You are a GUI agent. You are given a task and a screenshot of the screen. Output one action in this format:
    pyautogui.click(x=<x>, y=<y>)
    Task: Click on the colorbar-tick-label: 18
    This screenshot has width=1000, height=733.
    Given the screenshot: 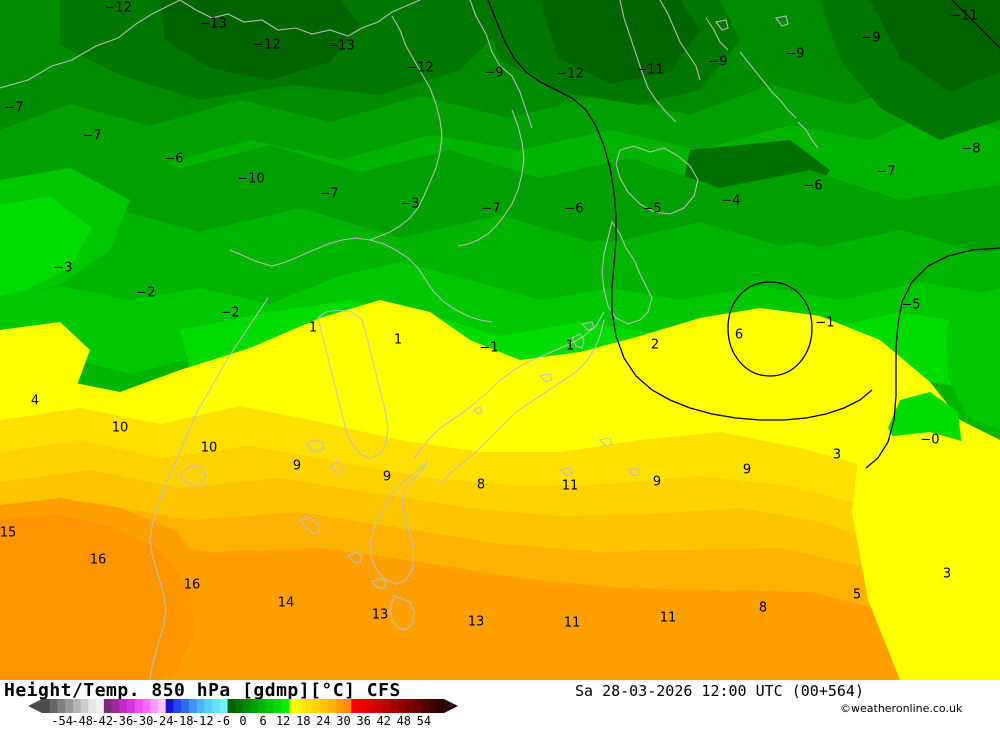 What is the action you would take?
    pyautogui.click(x=303, y=721)
    